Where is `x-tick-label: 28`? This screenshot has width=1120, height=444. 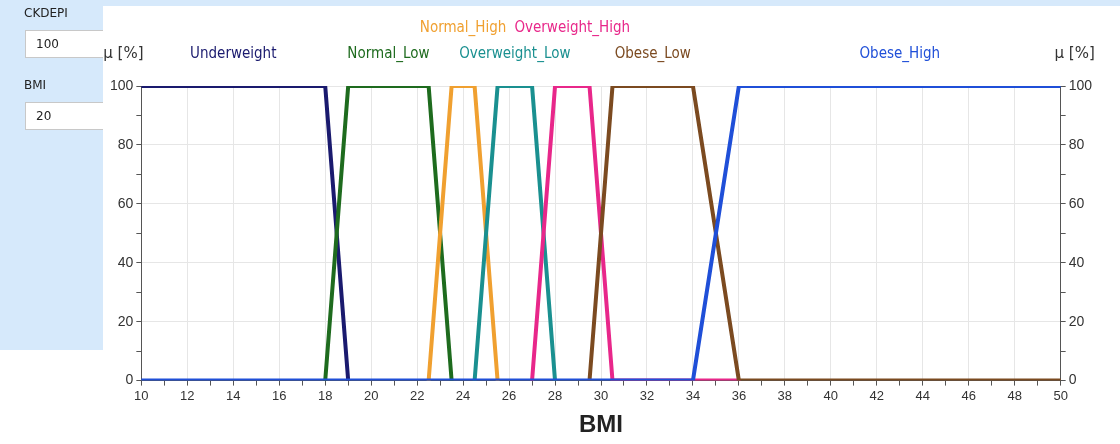 x-tick-label: 28 is located at coordinates (555, 395).